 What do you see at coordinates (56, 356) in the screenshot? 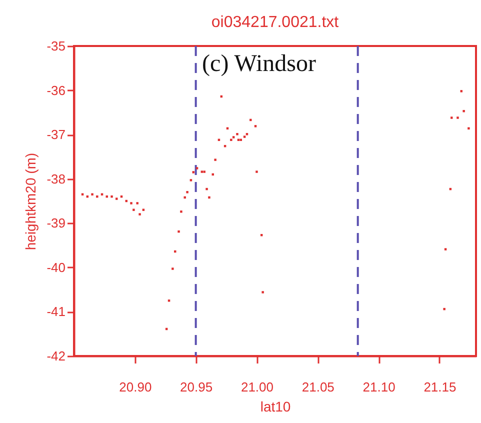
I see `y-tick-label: -42` at bounding box center [56, 356].